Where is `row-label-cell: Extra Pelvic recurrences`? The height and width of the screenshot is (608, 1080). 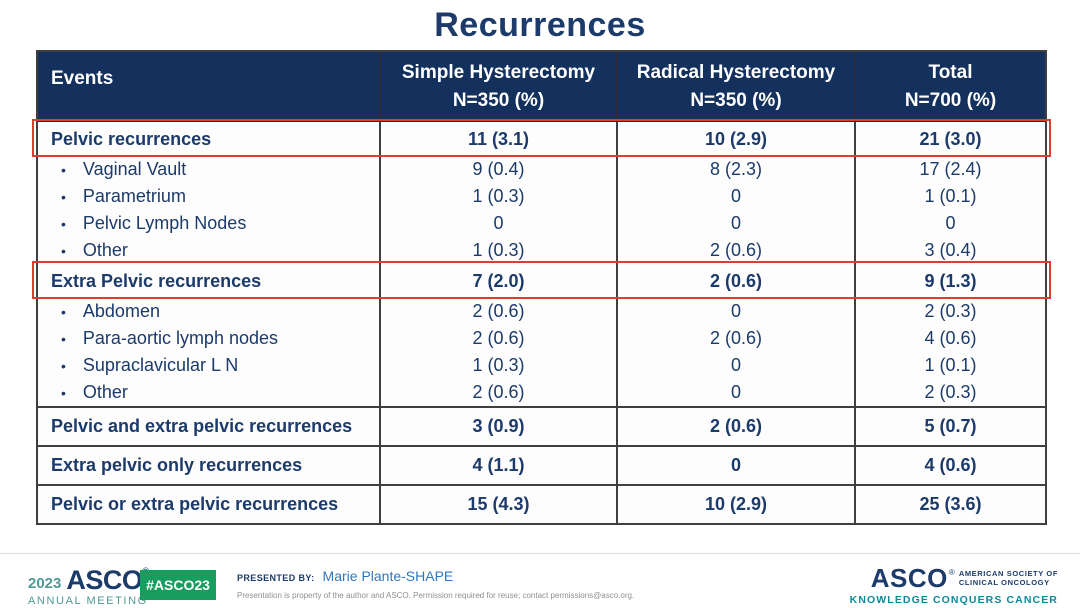
row-label-cell: Extra Pelvic recurrences is located at coordinates (209, 281).